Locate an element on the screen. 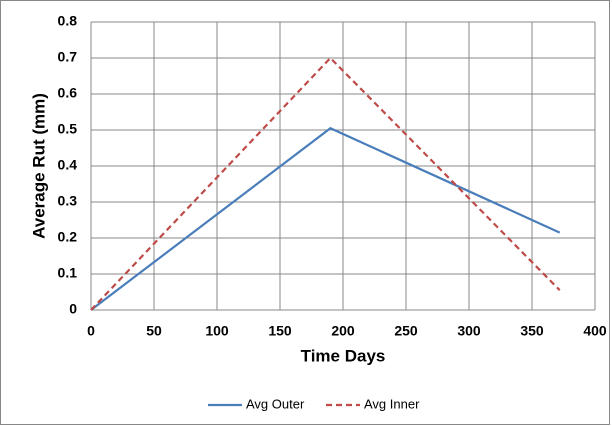 This screenshot has height=426, width=612. y-tick-label: 0.1 is located at coordinates (68, 273).